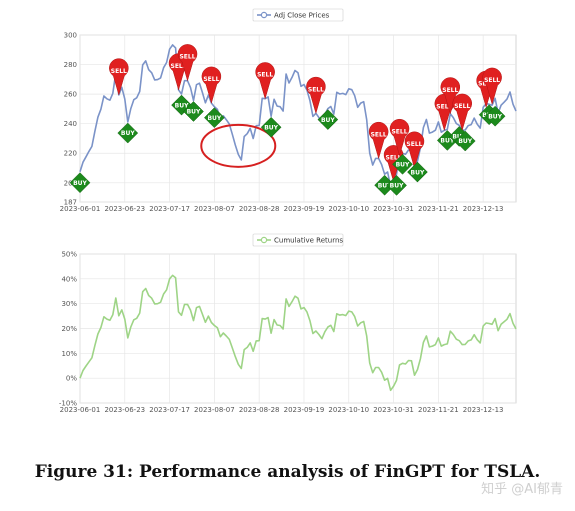  I want to click on x-tick-label: 2023-11-21, so click(438, 209).